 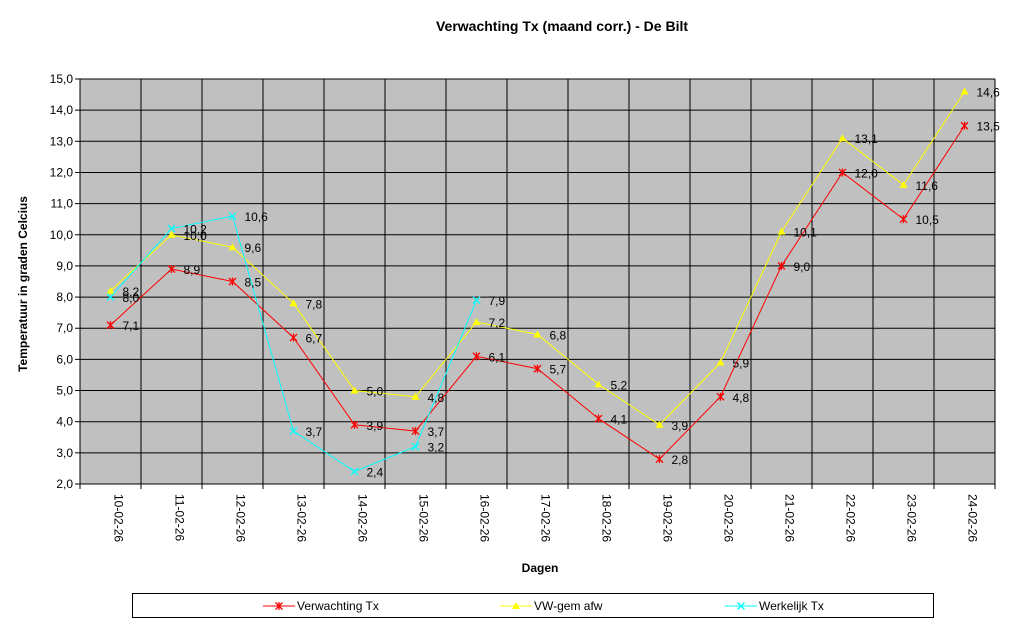 What do you see at coordinates (973, 518) in the screenshot?
I see `x-tick-label: 24-02-26` at bounding box center [973, 518].